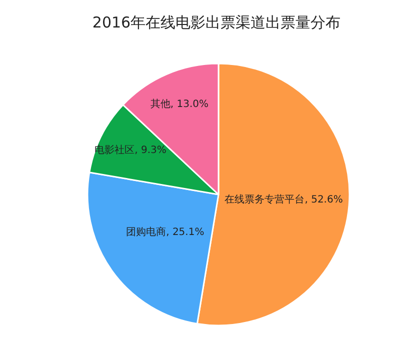 Image resolution: width=412 pixels, height=340 pixels. What do you see at coordinates (130, 150) in the screenshot?
I see `slice-label: 电影社区, 9.3%` at bounding box center [130, 150].